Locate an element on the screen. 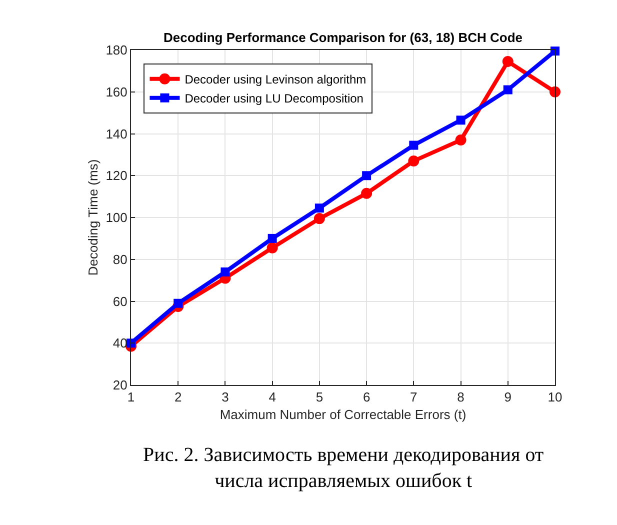 This screenshot has height=525, width=617. y-tick-label: 80 is located at coordinates (120, 259).